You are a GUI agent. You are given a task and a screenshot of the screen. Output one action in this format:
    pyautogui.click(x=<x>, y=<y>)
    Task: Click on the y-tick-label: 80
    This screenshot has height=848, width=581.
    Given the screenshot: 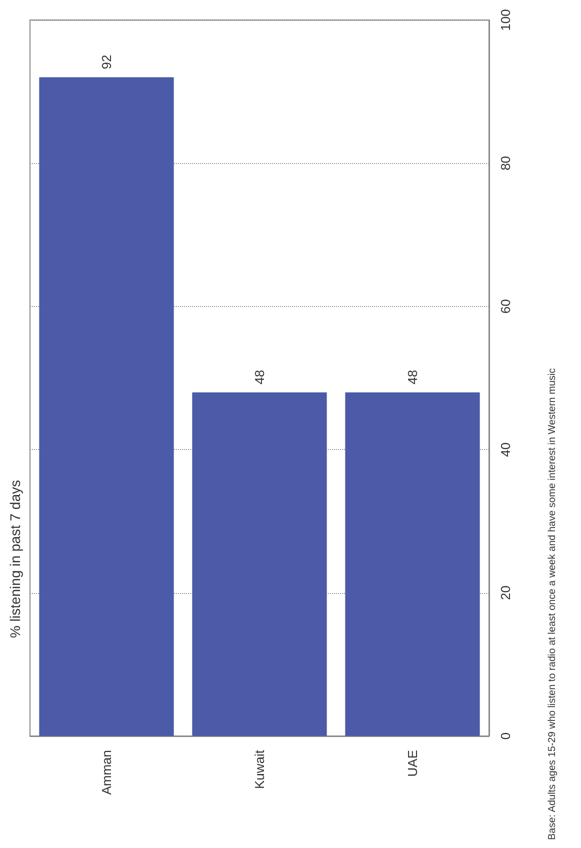 What is the action you would take?
    pyautogui.click(x=505, y=163)
    